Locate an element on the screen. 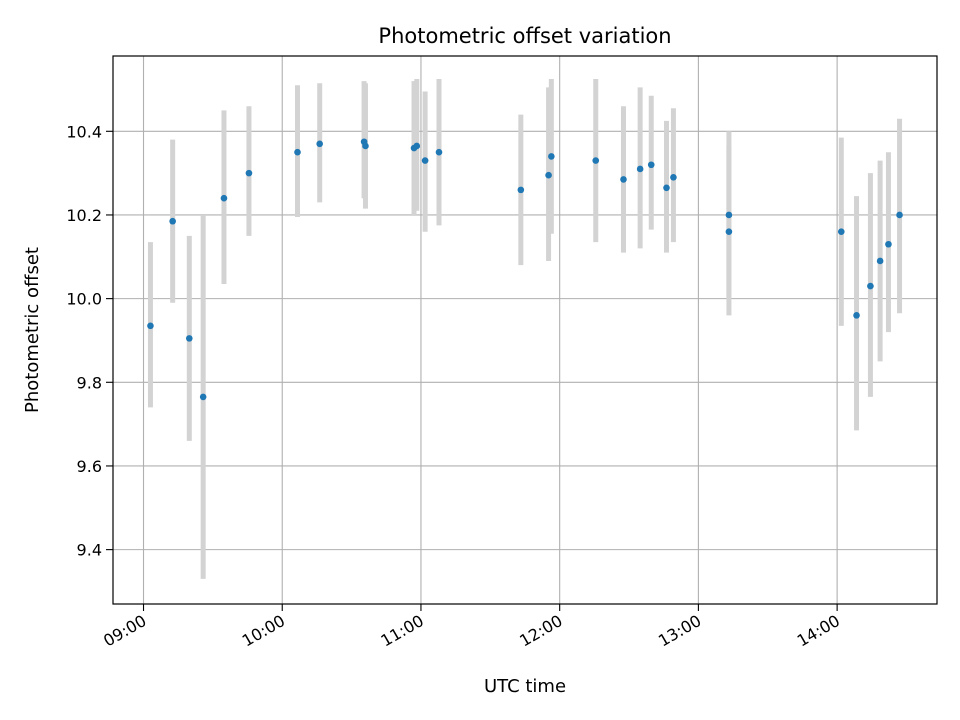 This screenshot has width=960, height=720. y-tick-label: 10.4 is located at coordinates (84, 131).